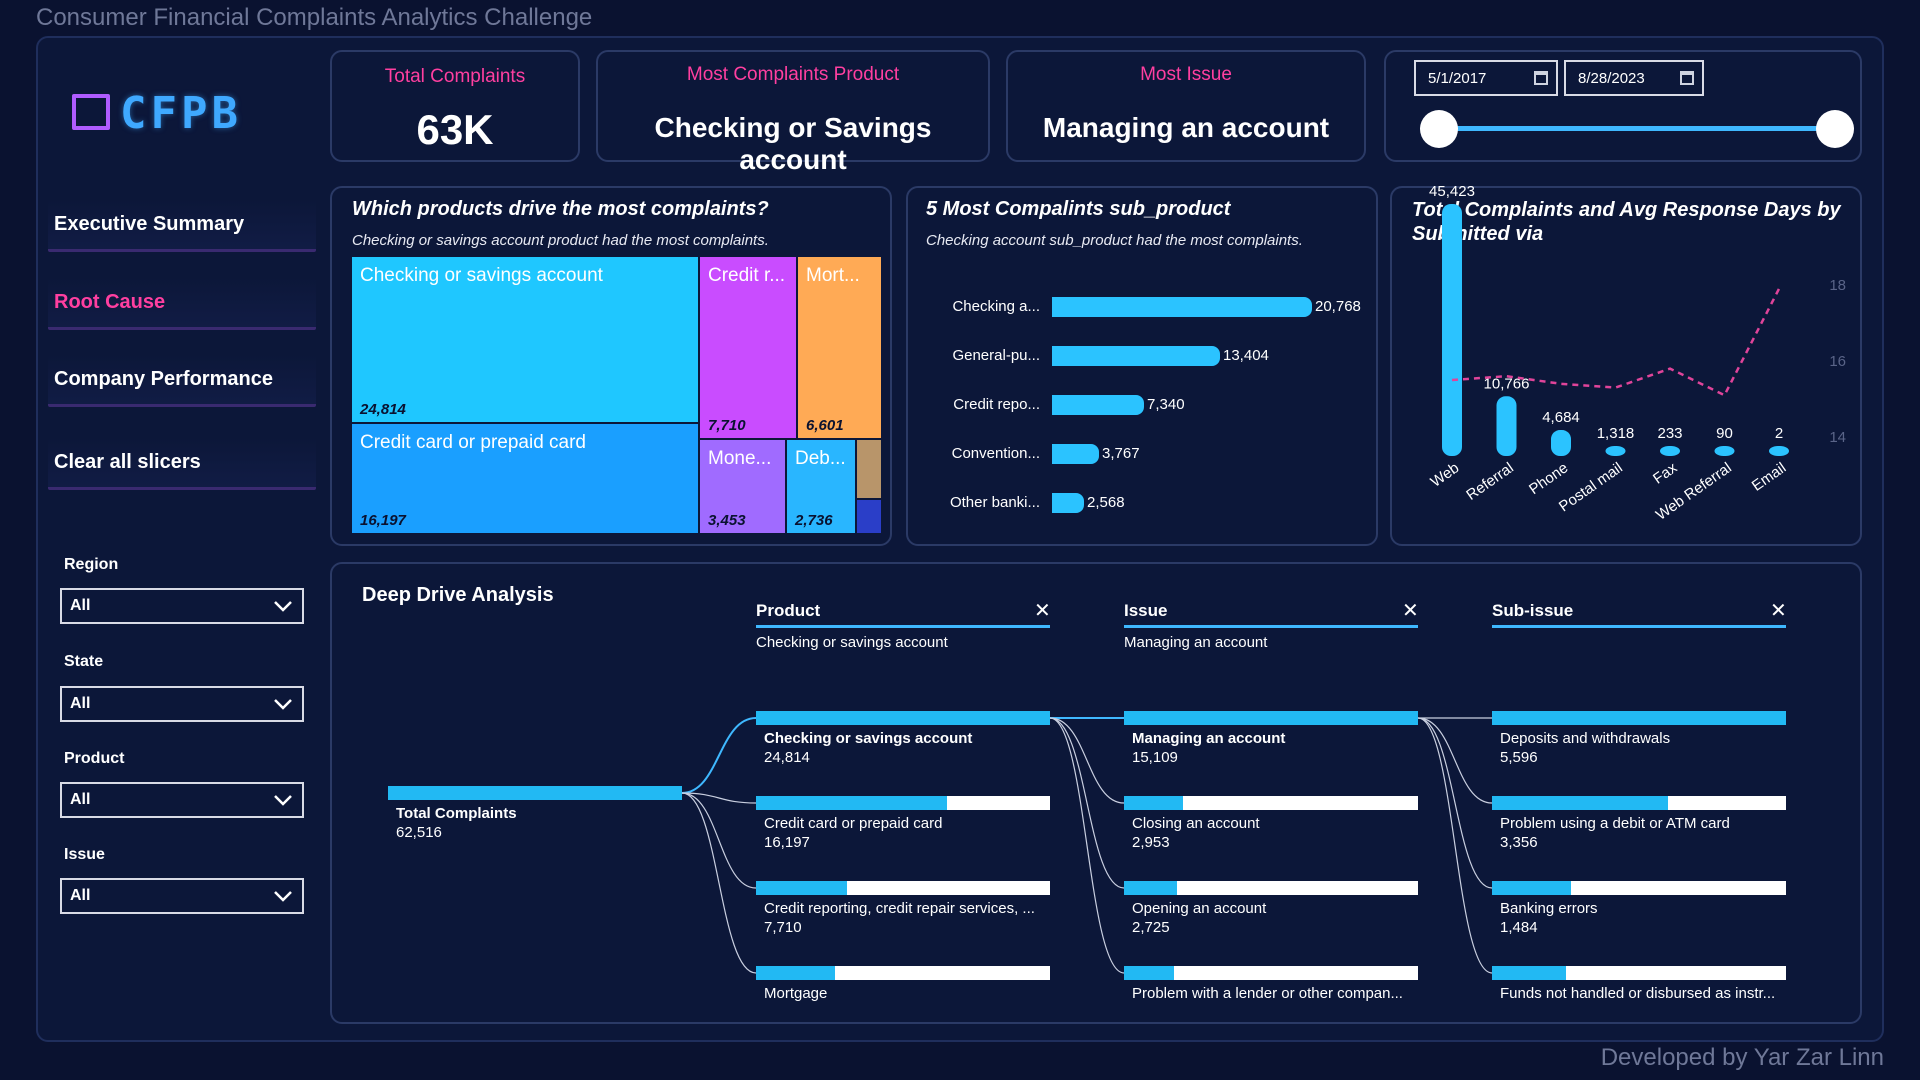 This screenshot has width=1920, height=1080. I want to click on state-value: All, so click(80, 703).